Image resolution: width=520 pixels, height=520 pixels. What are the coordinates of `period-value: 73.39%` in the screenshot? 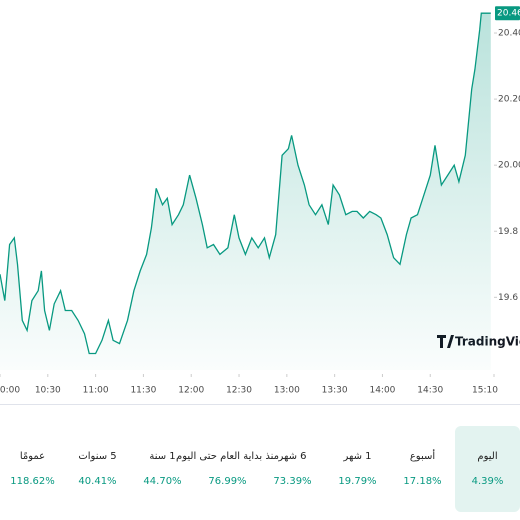 It's located at (292, 481).